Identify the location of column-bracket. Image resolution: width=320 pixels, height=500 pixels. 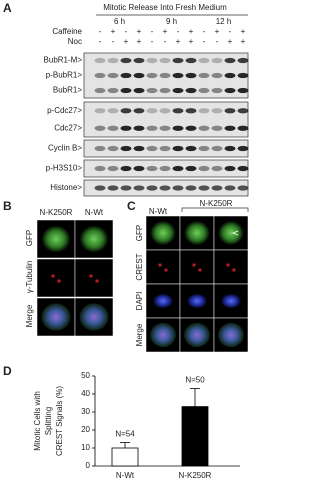
(215, 209).